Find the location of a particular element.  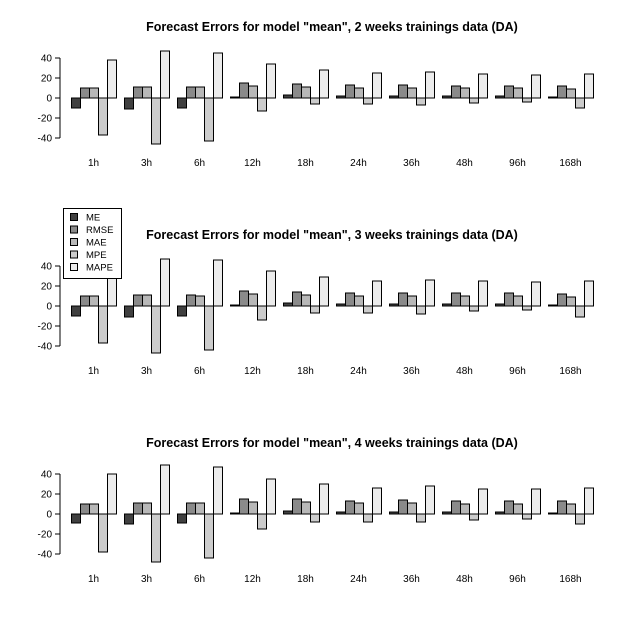

x-category-label: 18h is located at coordinates (305, 579).